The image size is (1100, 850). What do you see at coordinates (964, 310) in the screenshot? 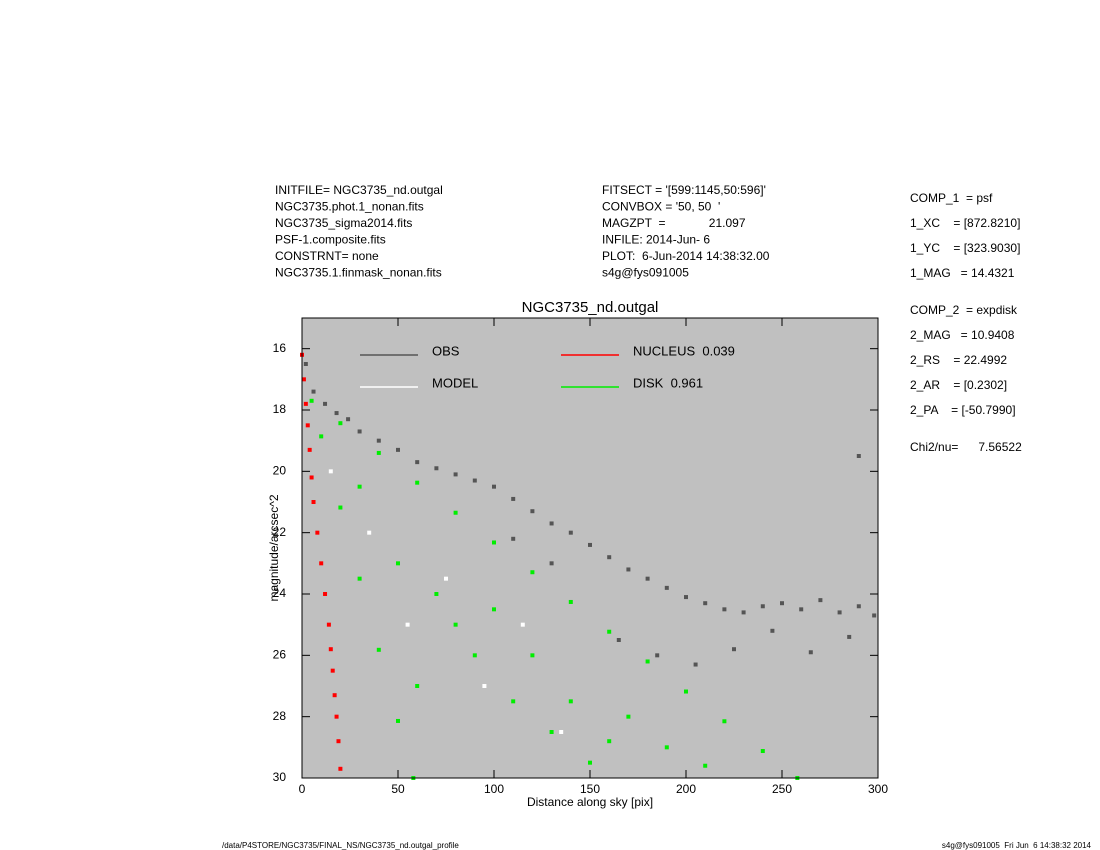
I see `param-line: COMP_2 = expdisk` at bounding box center [964, 310].